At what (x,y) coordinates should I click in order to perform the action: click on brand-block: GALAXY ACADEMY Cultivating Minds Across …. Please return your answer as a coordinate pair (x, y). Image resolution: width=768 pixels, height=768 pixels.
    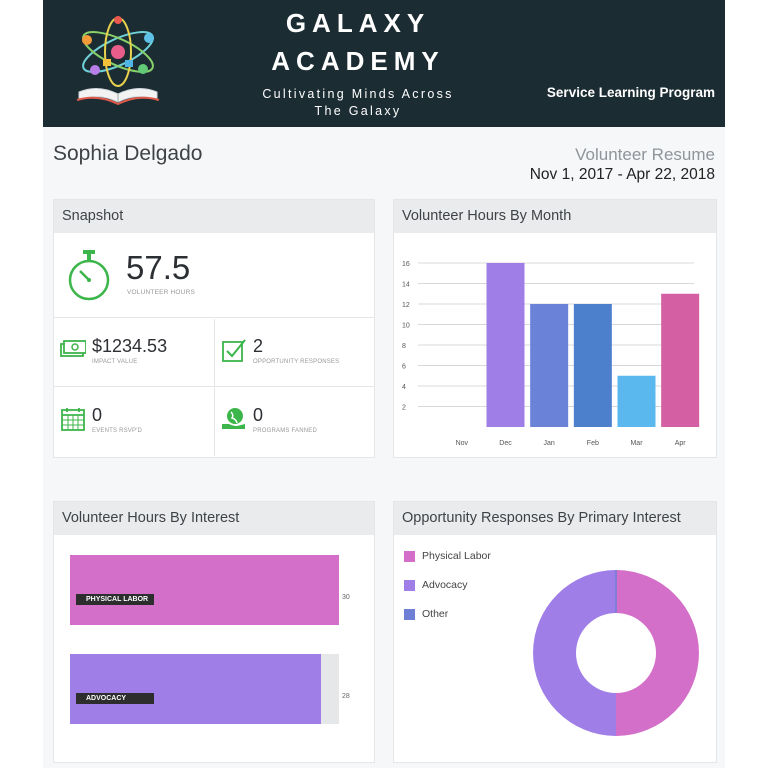
    Looking at the image, I should click on (358, 64).